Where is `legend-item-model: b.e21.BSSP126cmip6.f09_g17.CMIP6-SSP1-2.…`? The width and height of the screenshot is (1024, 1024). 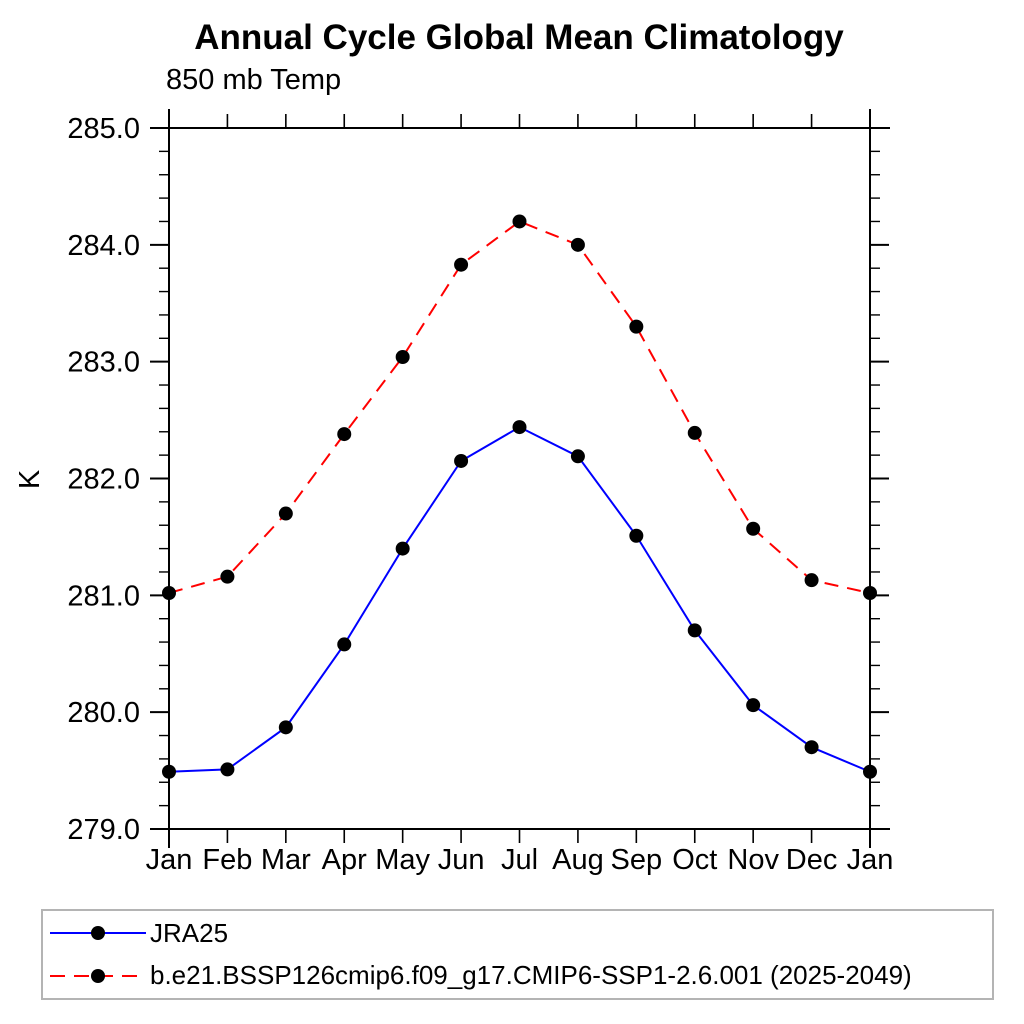
legend-item-model: b.e21.BSSP126cmip6.f09_g17.CMIP6-SSP1-2.… is located at coordinates (517, 976).